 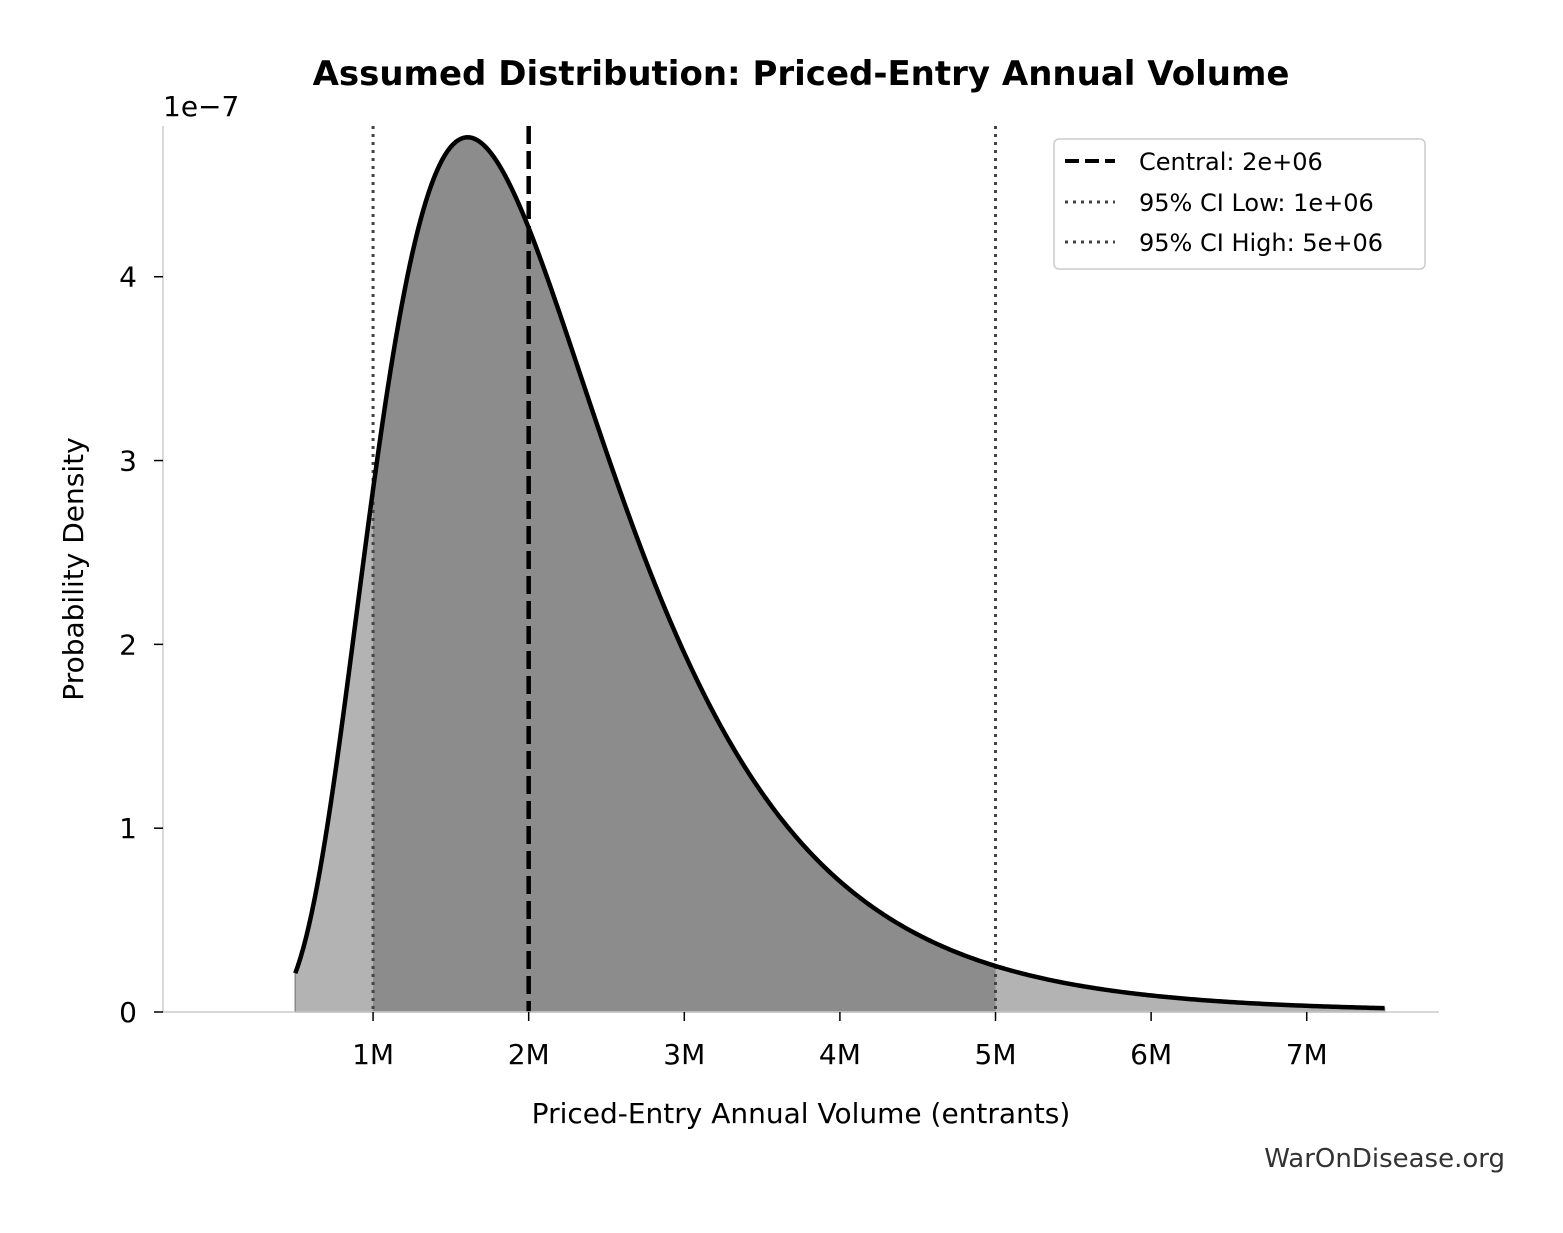 What do you see at coordinates (141, 645) in the screenshot?
I see `y-ticks: 0 1 2 3 4` at bounding box center [141, 645].